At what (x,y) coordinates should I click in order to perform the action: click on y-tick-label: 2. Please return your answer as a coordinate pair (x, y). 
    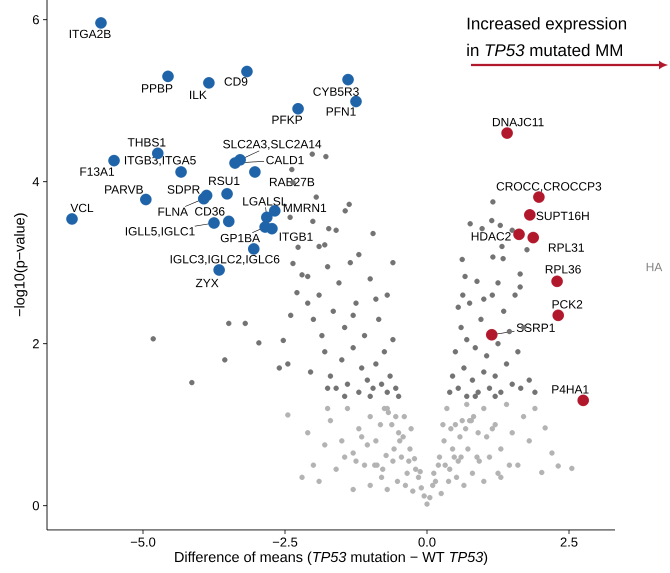
    Looking at the image, I should click on (35, 343).